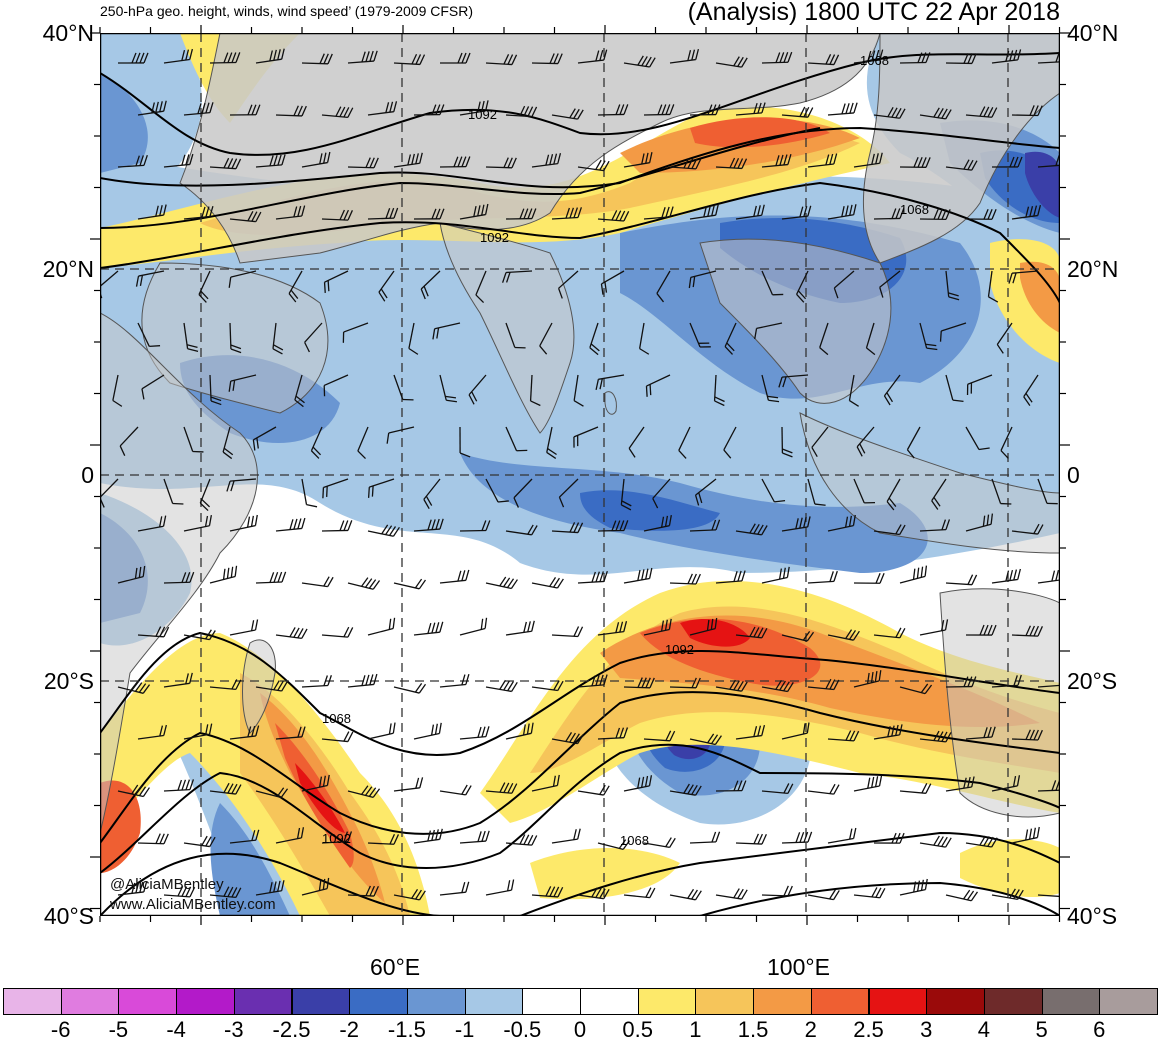 The height and width of the screenshot is (1044, 1160). I want to click on height-contour, so click(580, 104).